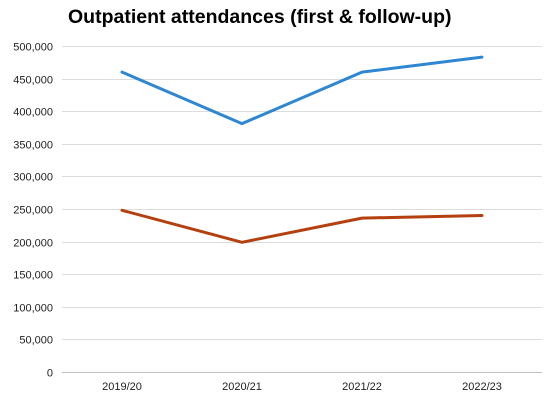 This screenshot has width=555, height=401. I want to click on y-tick-label: 100,000, so click(33, 309).